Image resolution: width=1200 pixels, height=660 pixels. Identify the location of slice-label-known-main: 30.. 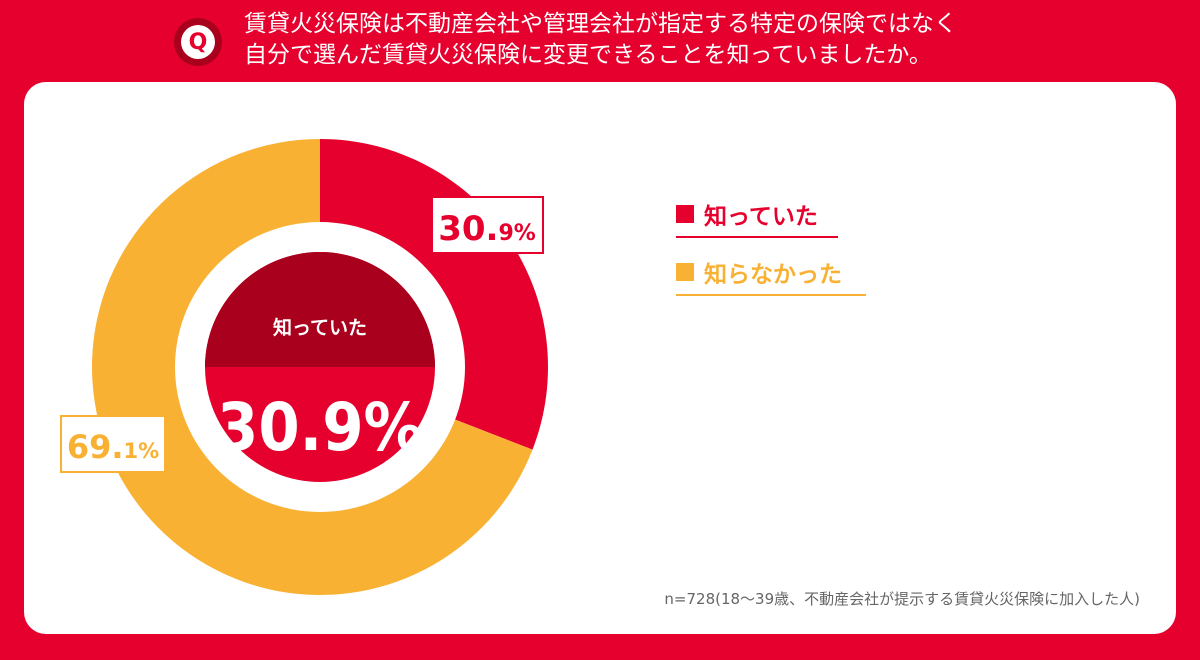
(468, 229).